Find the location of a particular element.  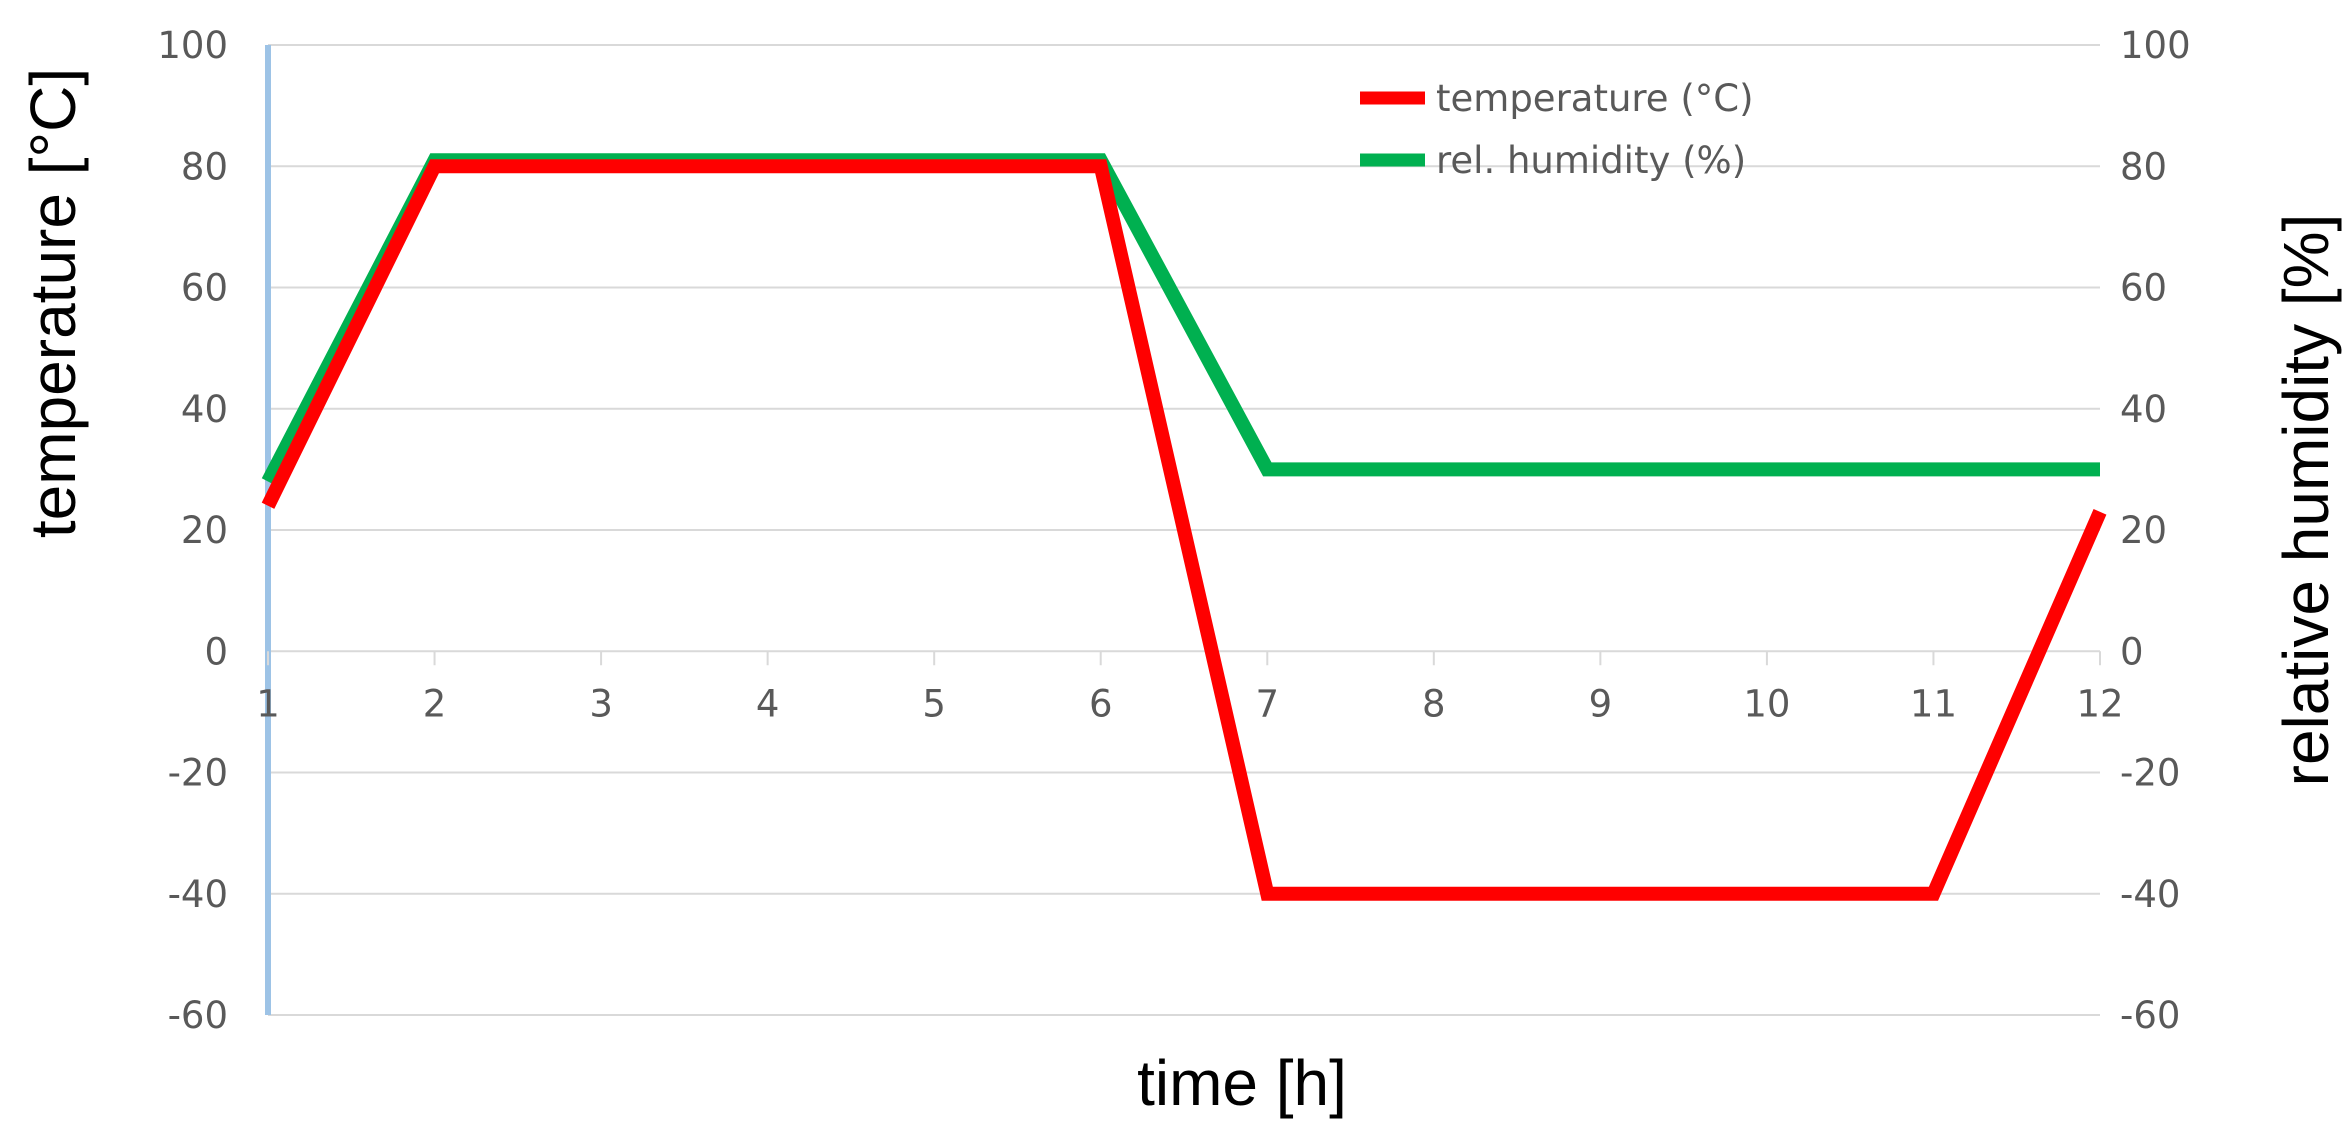

right-y-axis-title: relative humidity [%] is located at coordinates (2306, 500).